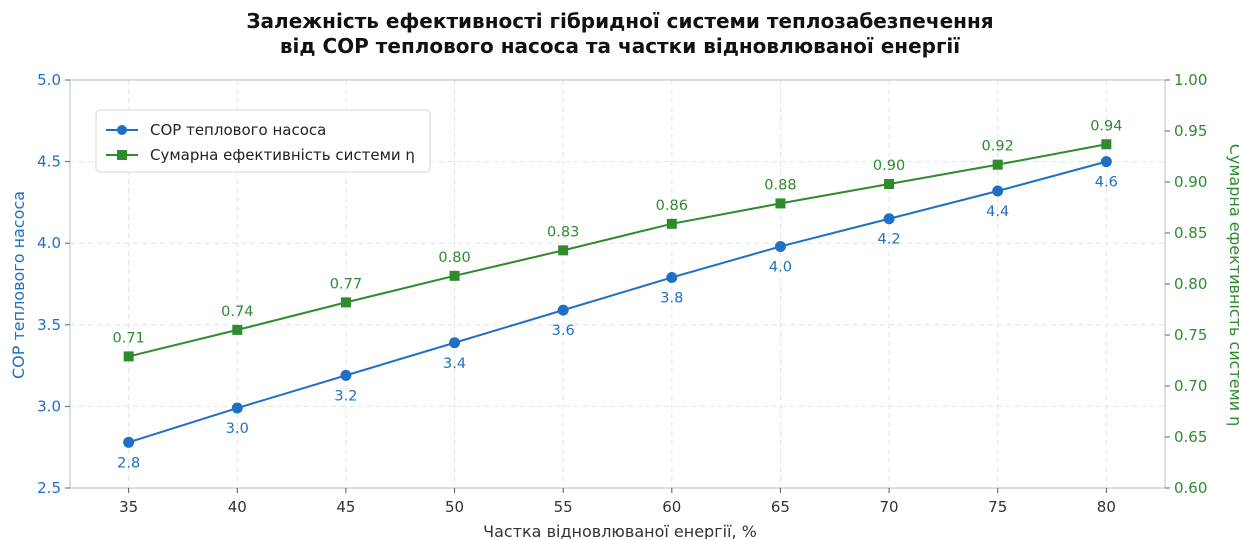  What do you see at coordinates (1190, 488) in the screenshot?
I see `y-right-tick-label: 0.60` at bounding box center [1190, 488].